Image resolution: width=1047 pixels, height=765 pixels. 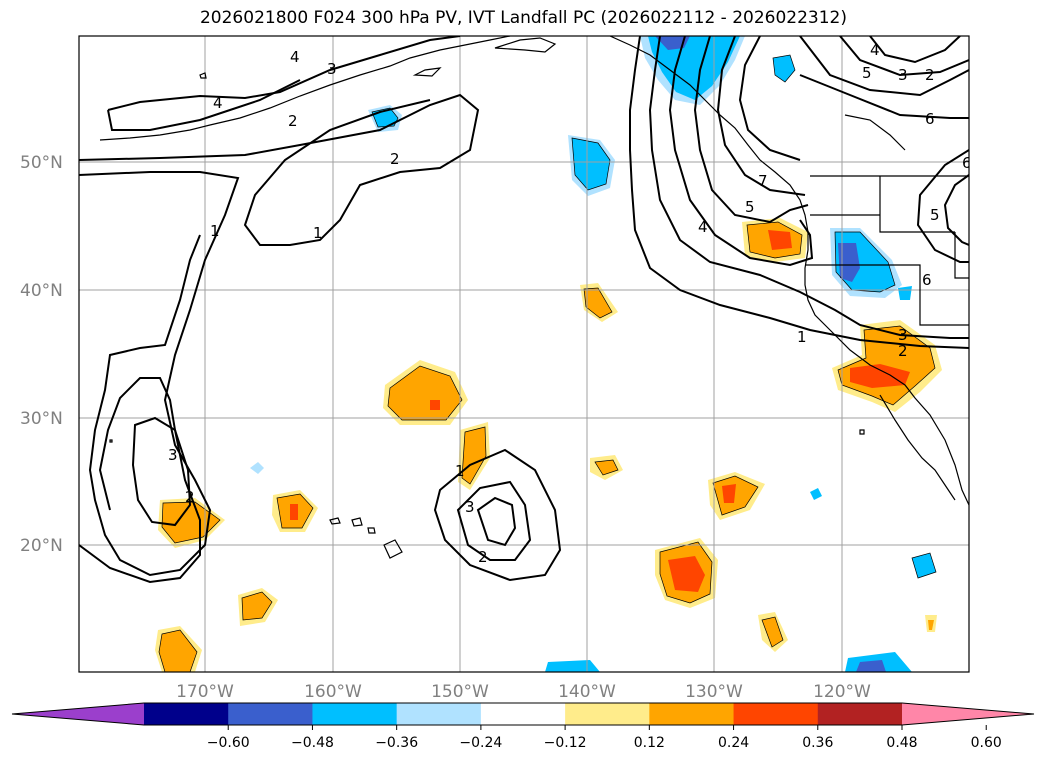 I want to click on contour-label-3-ne2: 3, so click(x=903, y=75).